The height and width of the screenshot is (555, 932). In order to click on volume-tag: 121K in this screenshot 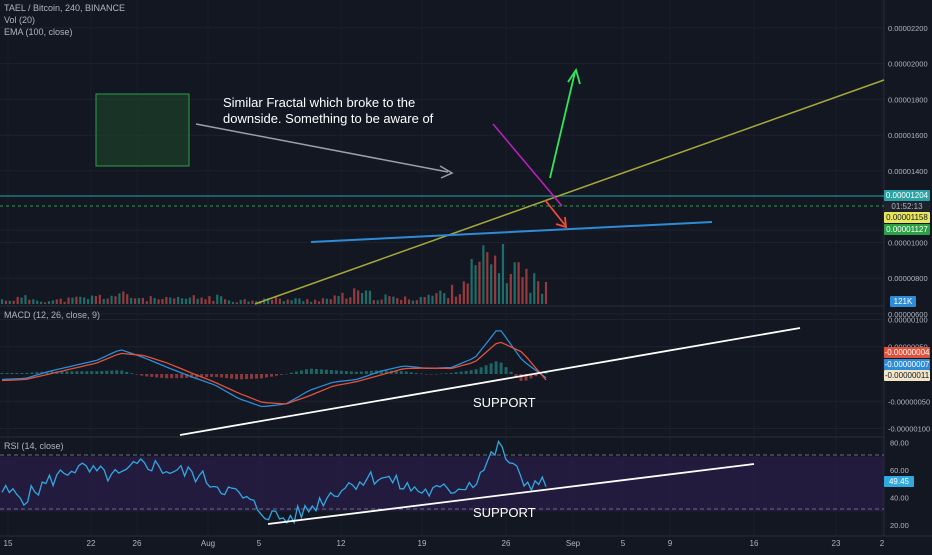, I will do `click(903, 301)`.